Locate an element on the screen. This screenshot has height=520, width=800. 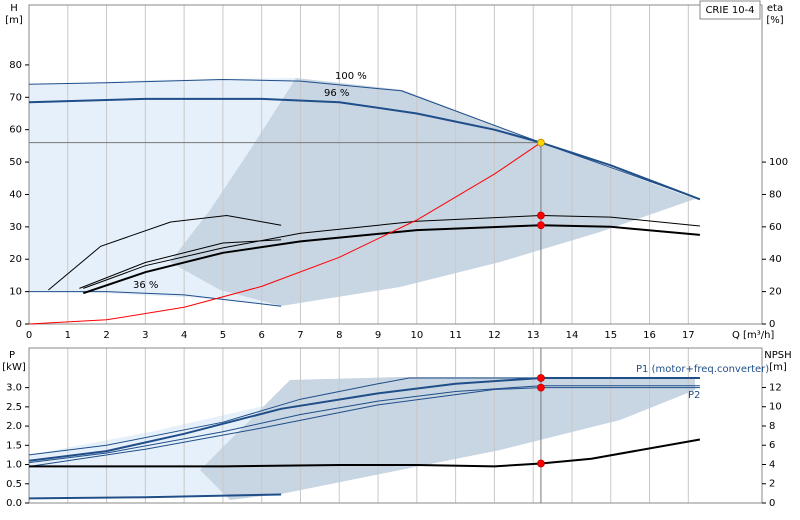
y-tick-label: 0.0 is located at coordinates (14, 503).